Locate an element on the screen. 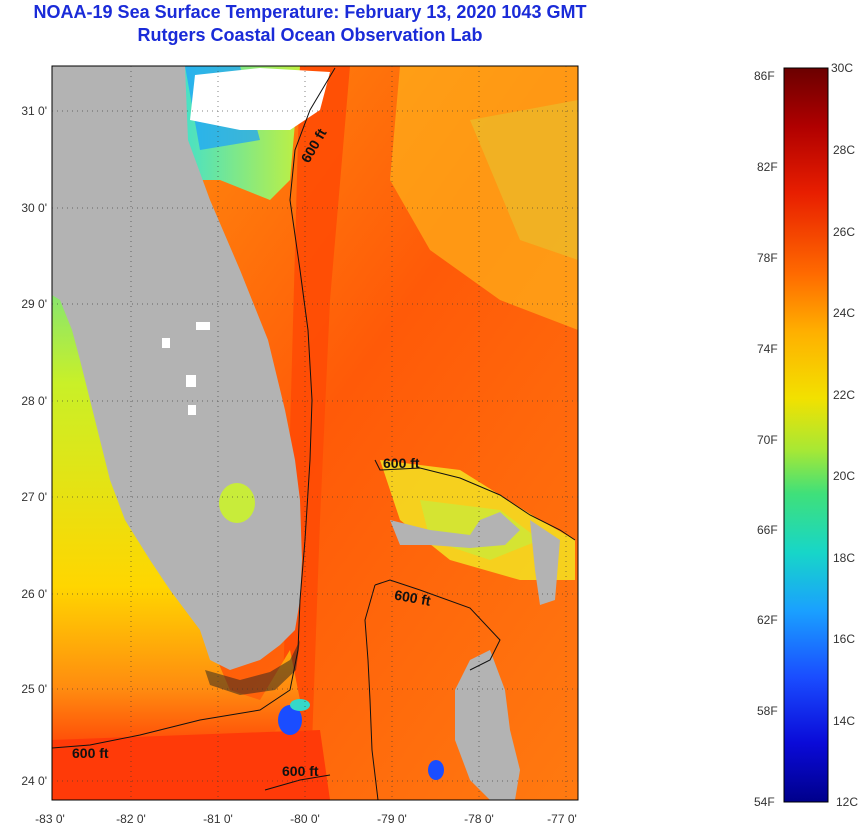  lake-okeechobee is located at coordinates (237, 503).